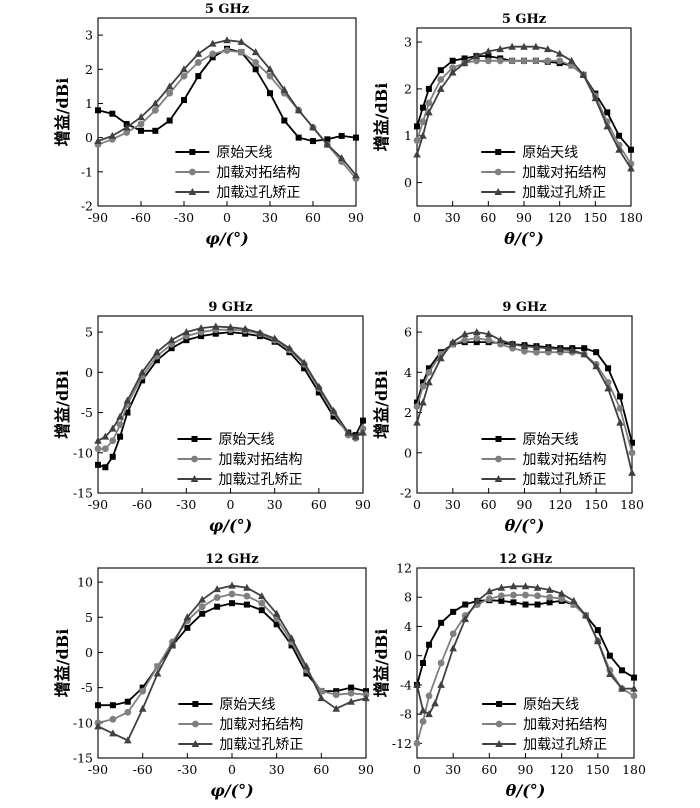  What do you see at coordinates (406, 714) in the screenshot?
I see `y-tick-label: -8` at bounding box center [406, 714].